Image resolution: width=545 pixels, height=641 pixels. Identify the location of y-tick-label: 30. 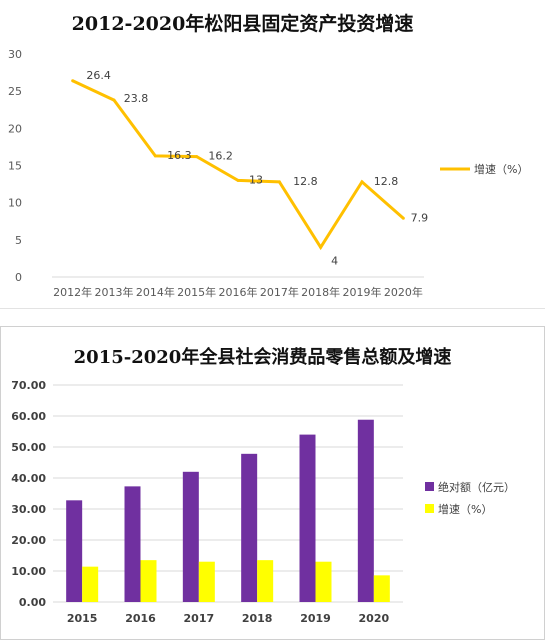
(15, 54).